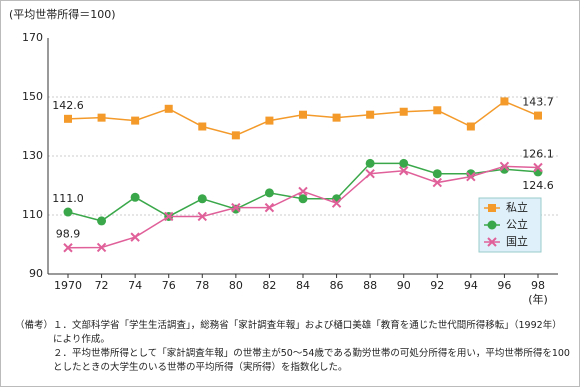 Image resolution: width=580 pixels, height=387 pixels. What do you see at coordinates (504, 285) in the screenshot?
I see `x-tick-label: 96` at bounding box center [504, 285].